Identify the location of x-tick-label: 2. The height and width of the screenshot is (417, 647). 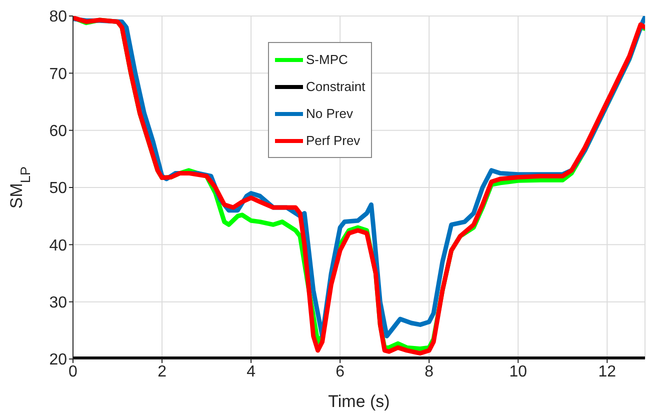
(162, 371).